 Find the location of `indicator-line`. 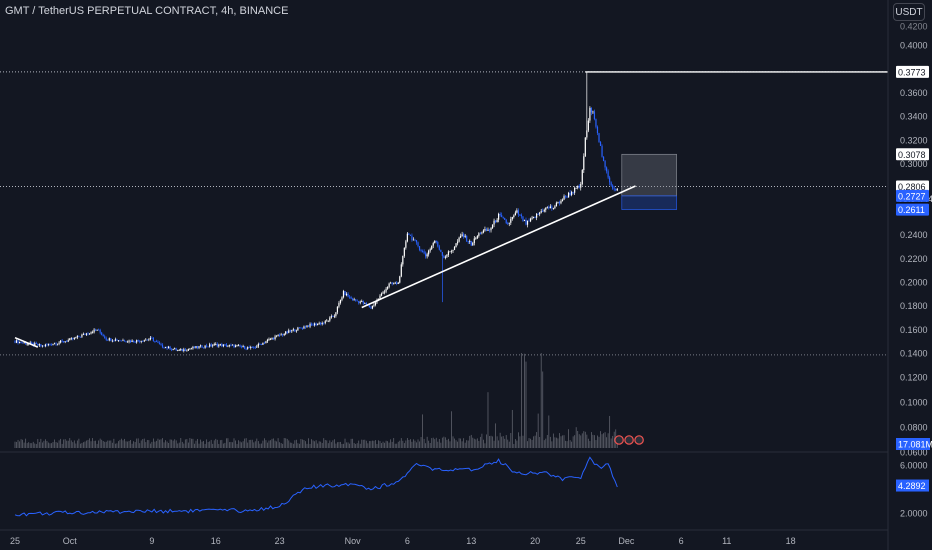

indicator-line is located at coordinates (316, 486).